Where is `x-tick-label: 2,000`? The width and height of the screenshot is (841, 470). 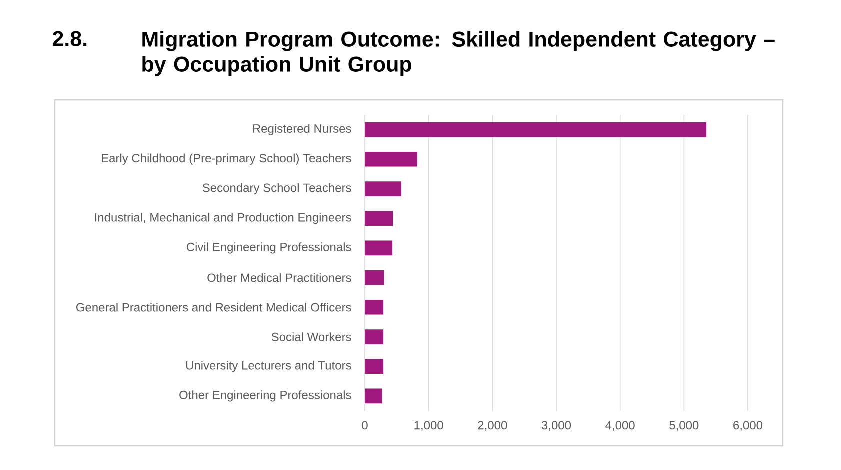
x-tick-label: 2,000 is located at coordinates (493, 426).